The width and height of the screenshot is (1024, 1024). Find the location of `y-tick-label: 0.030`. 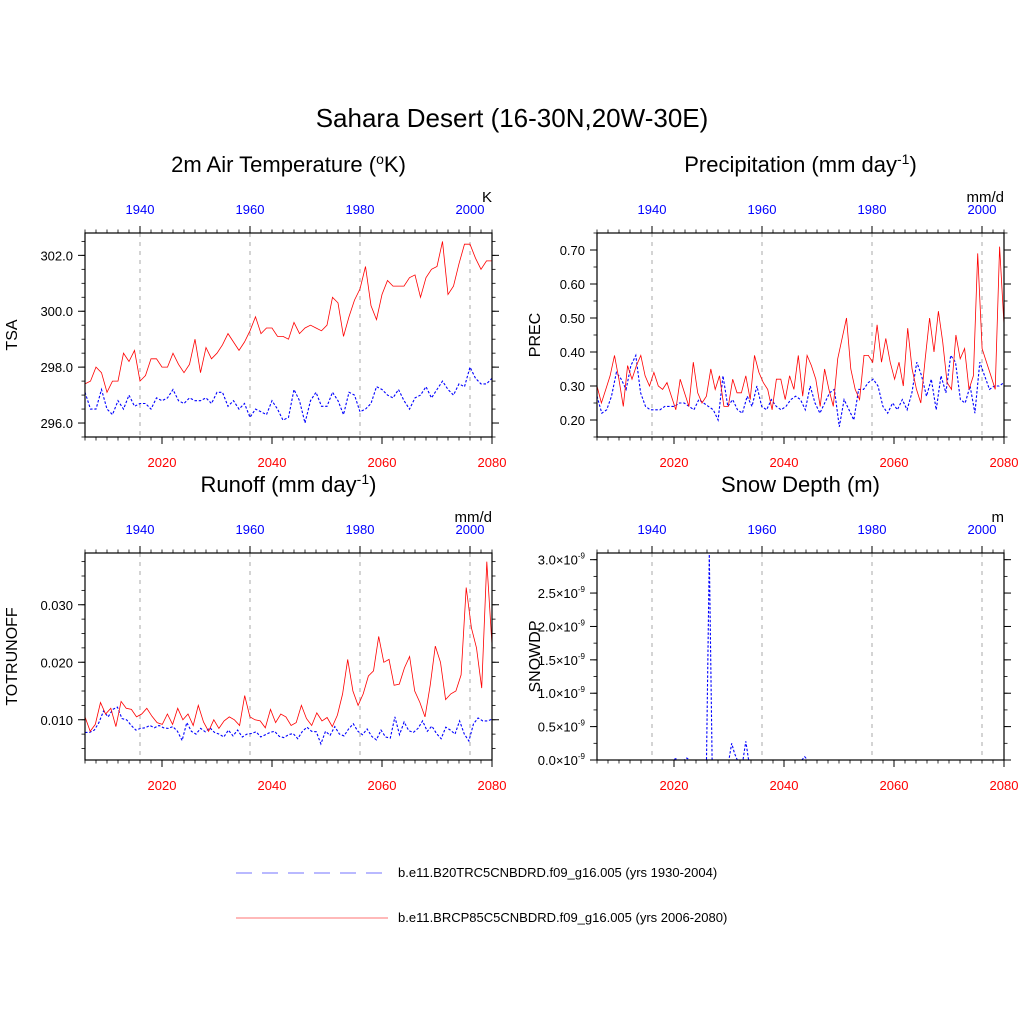

y-tick-label: 0.030 is located at coordinates (56, 605).